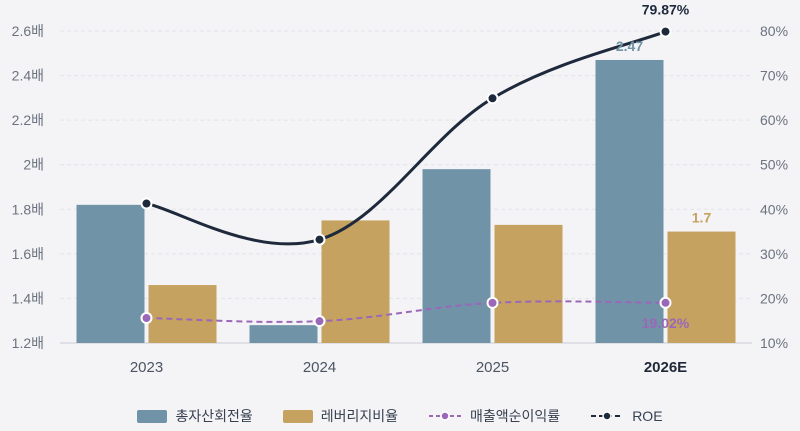 The width and height of the screenshot is (800, 431). What do you see at coordinates (515, 416) in the screenshot?
I see `legend-label-net-margin: 매출액순이익률` at bounding box center [515, 416].